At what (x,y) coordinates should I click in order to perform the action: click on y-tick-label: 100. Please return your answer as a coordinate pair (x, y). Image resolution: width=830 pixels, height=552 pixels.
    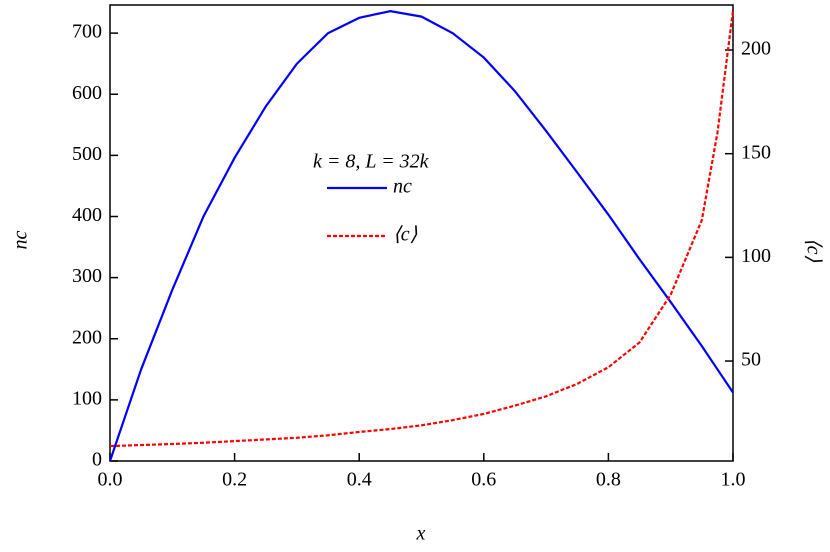
    Looking at the image, I should click on (87, 398).